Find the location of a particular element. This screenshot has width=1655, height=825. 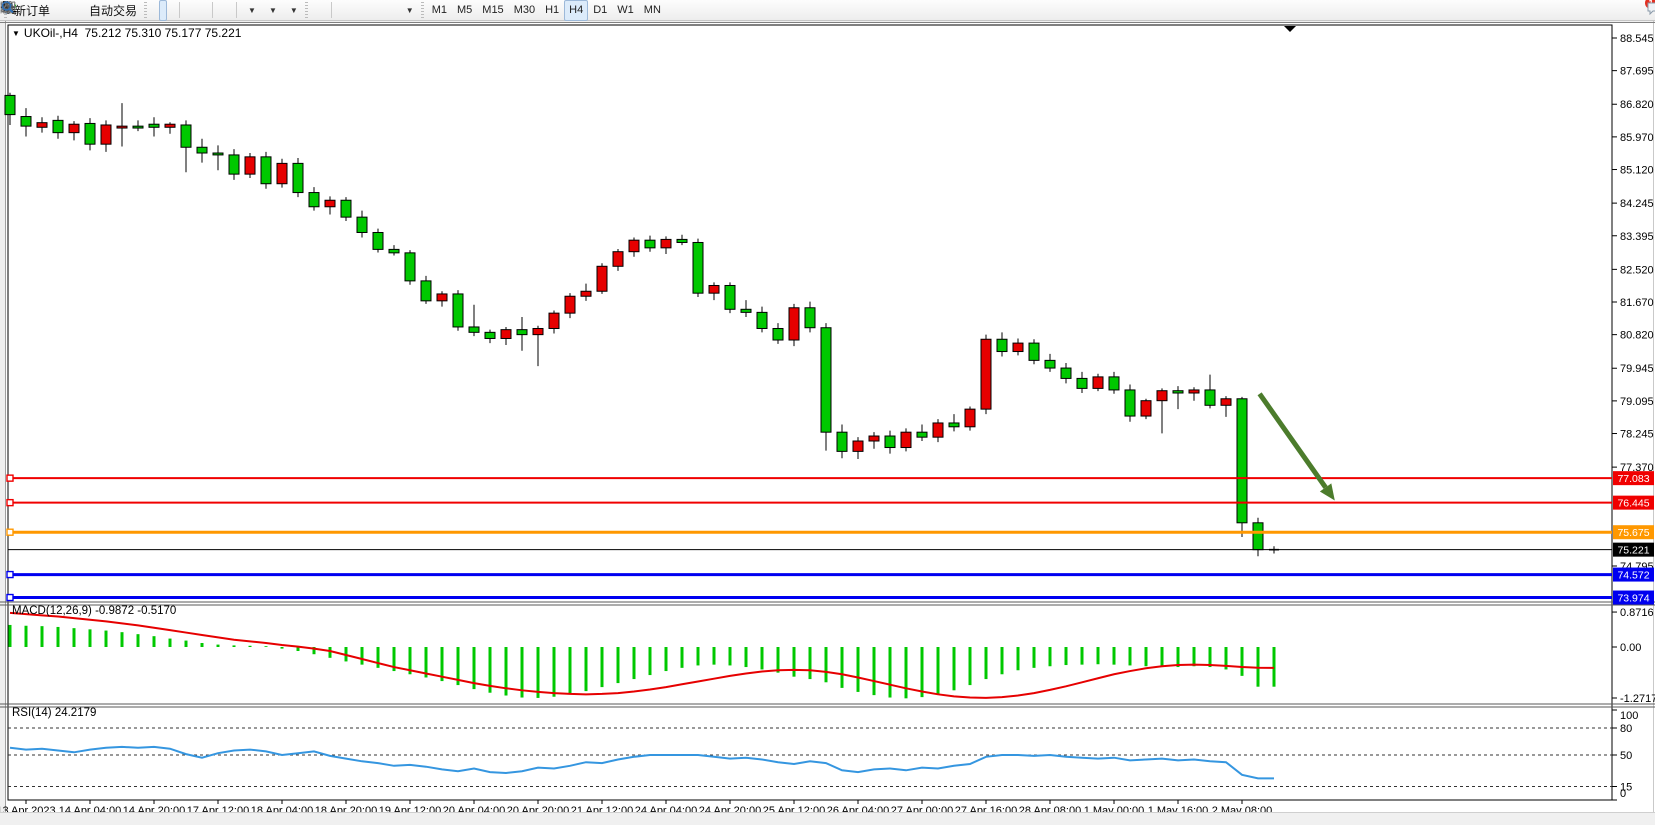

svg-text: E is located at coordinates (14, 12).